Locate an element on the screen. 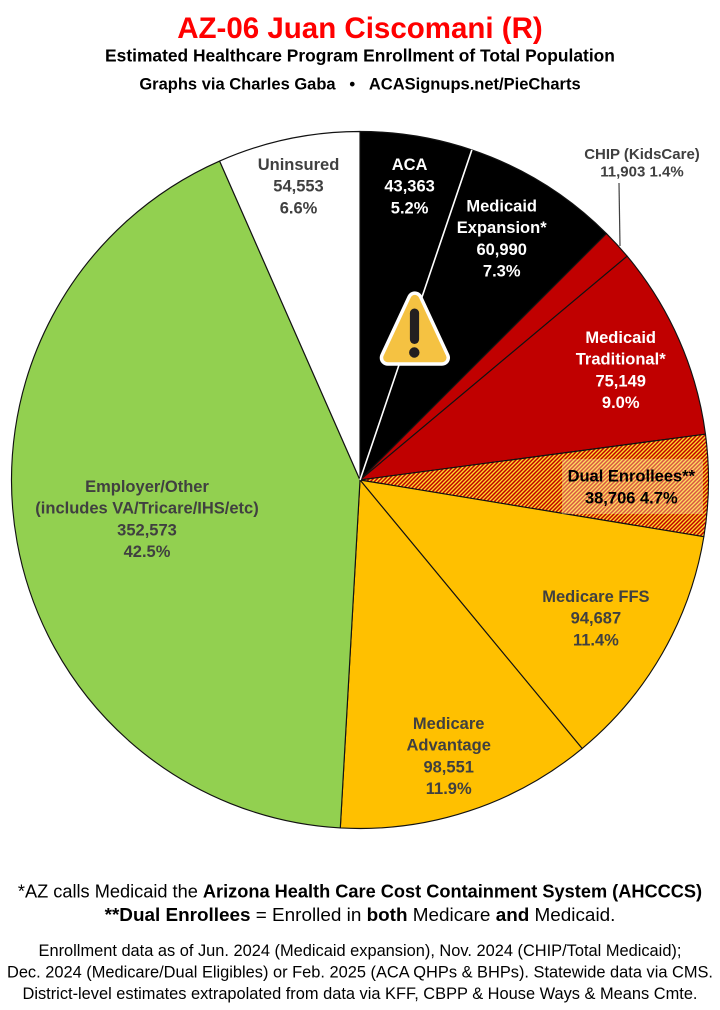 The height and width of the screenshot is (1010, 720). svg-text: Employer/Other is located at coordinates (147, 487).